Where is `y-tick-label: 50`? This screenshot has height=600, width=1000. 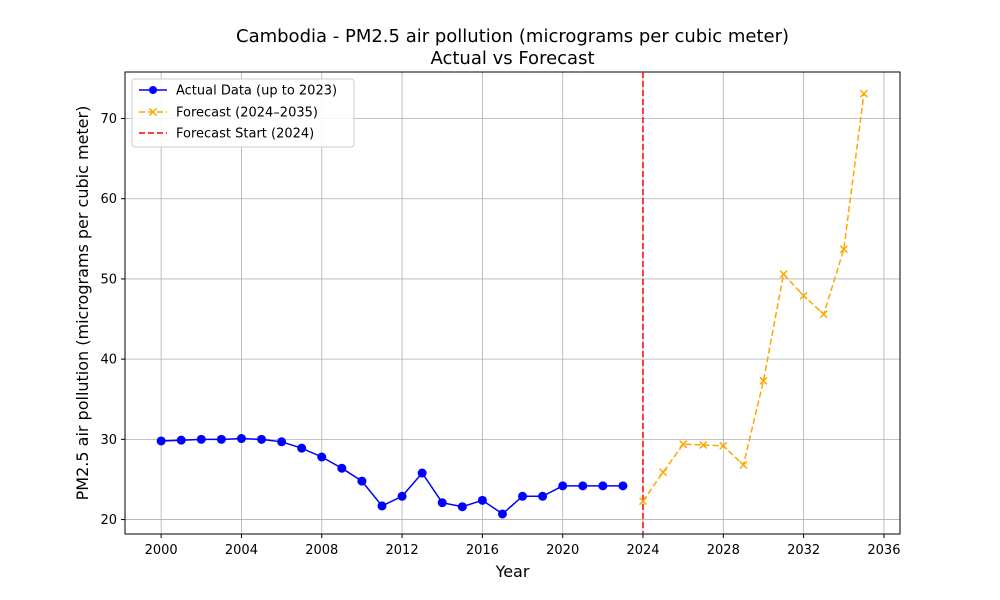
y-tick-label: 50 is located at coordinates (108, 279).